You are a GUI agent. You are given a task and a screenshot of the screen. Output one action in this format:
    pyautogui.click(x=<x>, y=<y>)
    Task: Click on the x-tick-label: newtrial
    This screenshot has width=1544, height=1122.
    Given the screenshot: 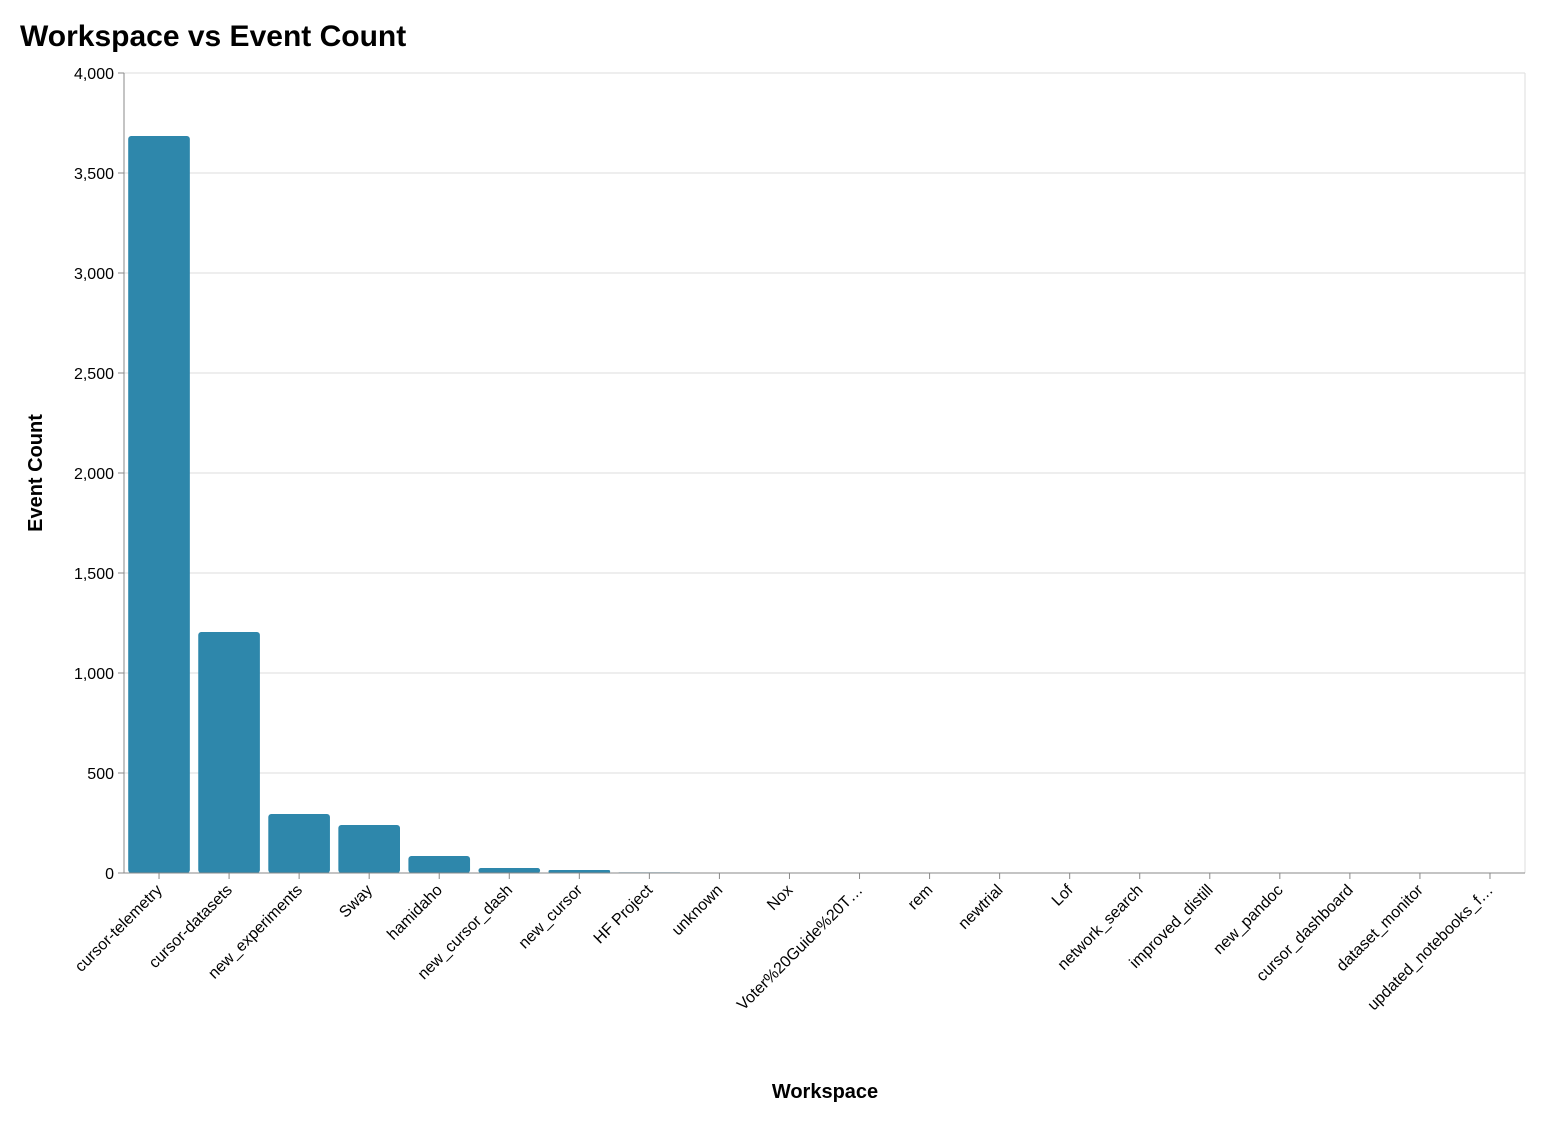 What is the action you would take?
    pyautogui.click(x=980, y=907)
    